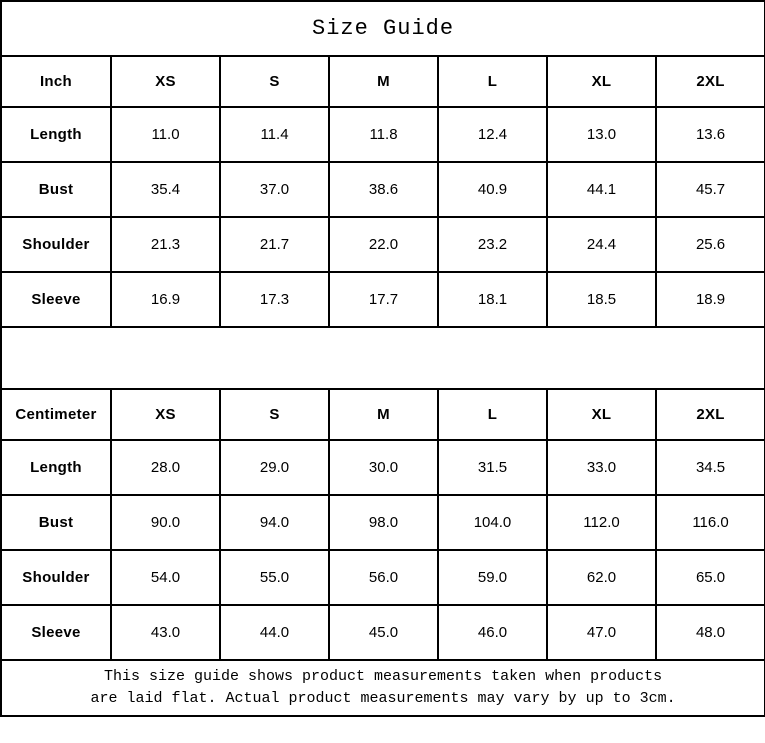 The width and height of the screenshot is (765, 743). I want to click on table-cell: 29.0, so click(274, 467).